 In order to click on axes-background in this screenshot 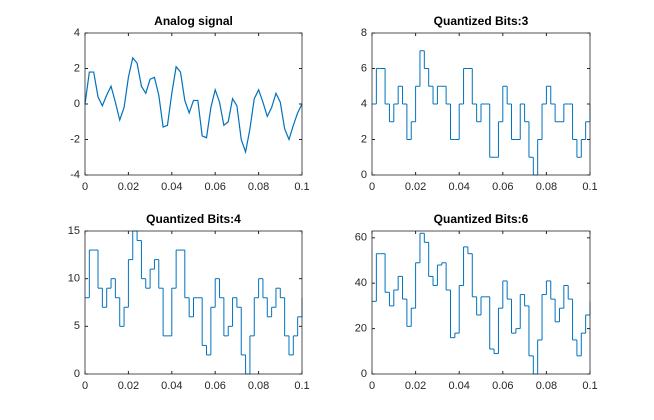, I will do `click(193, 104)`.